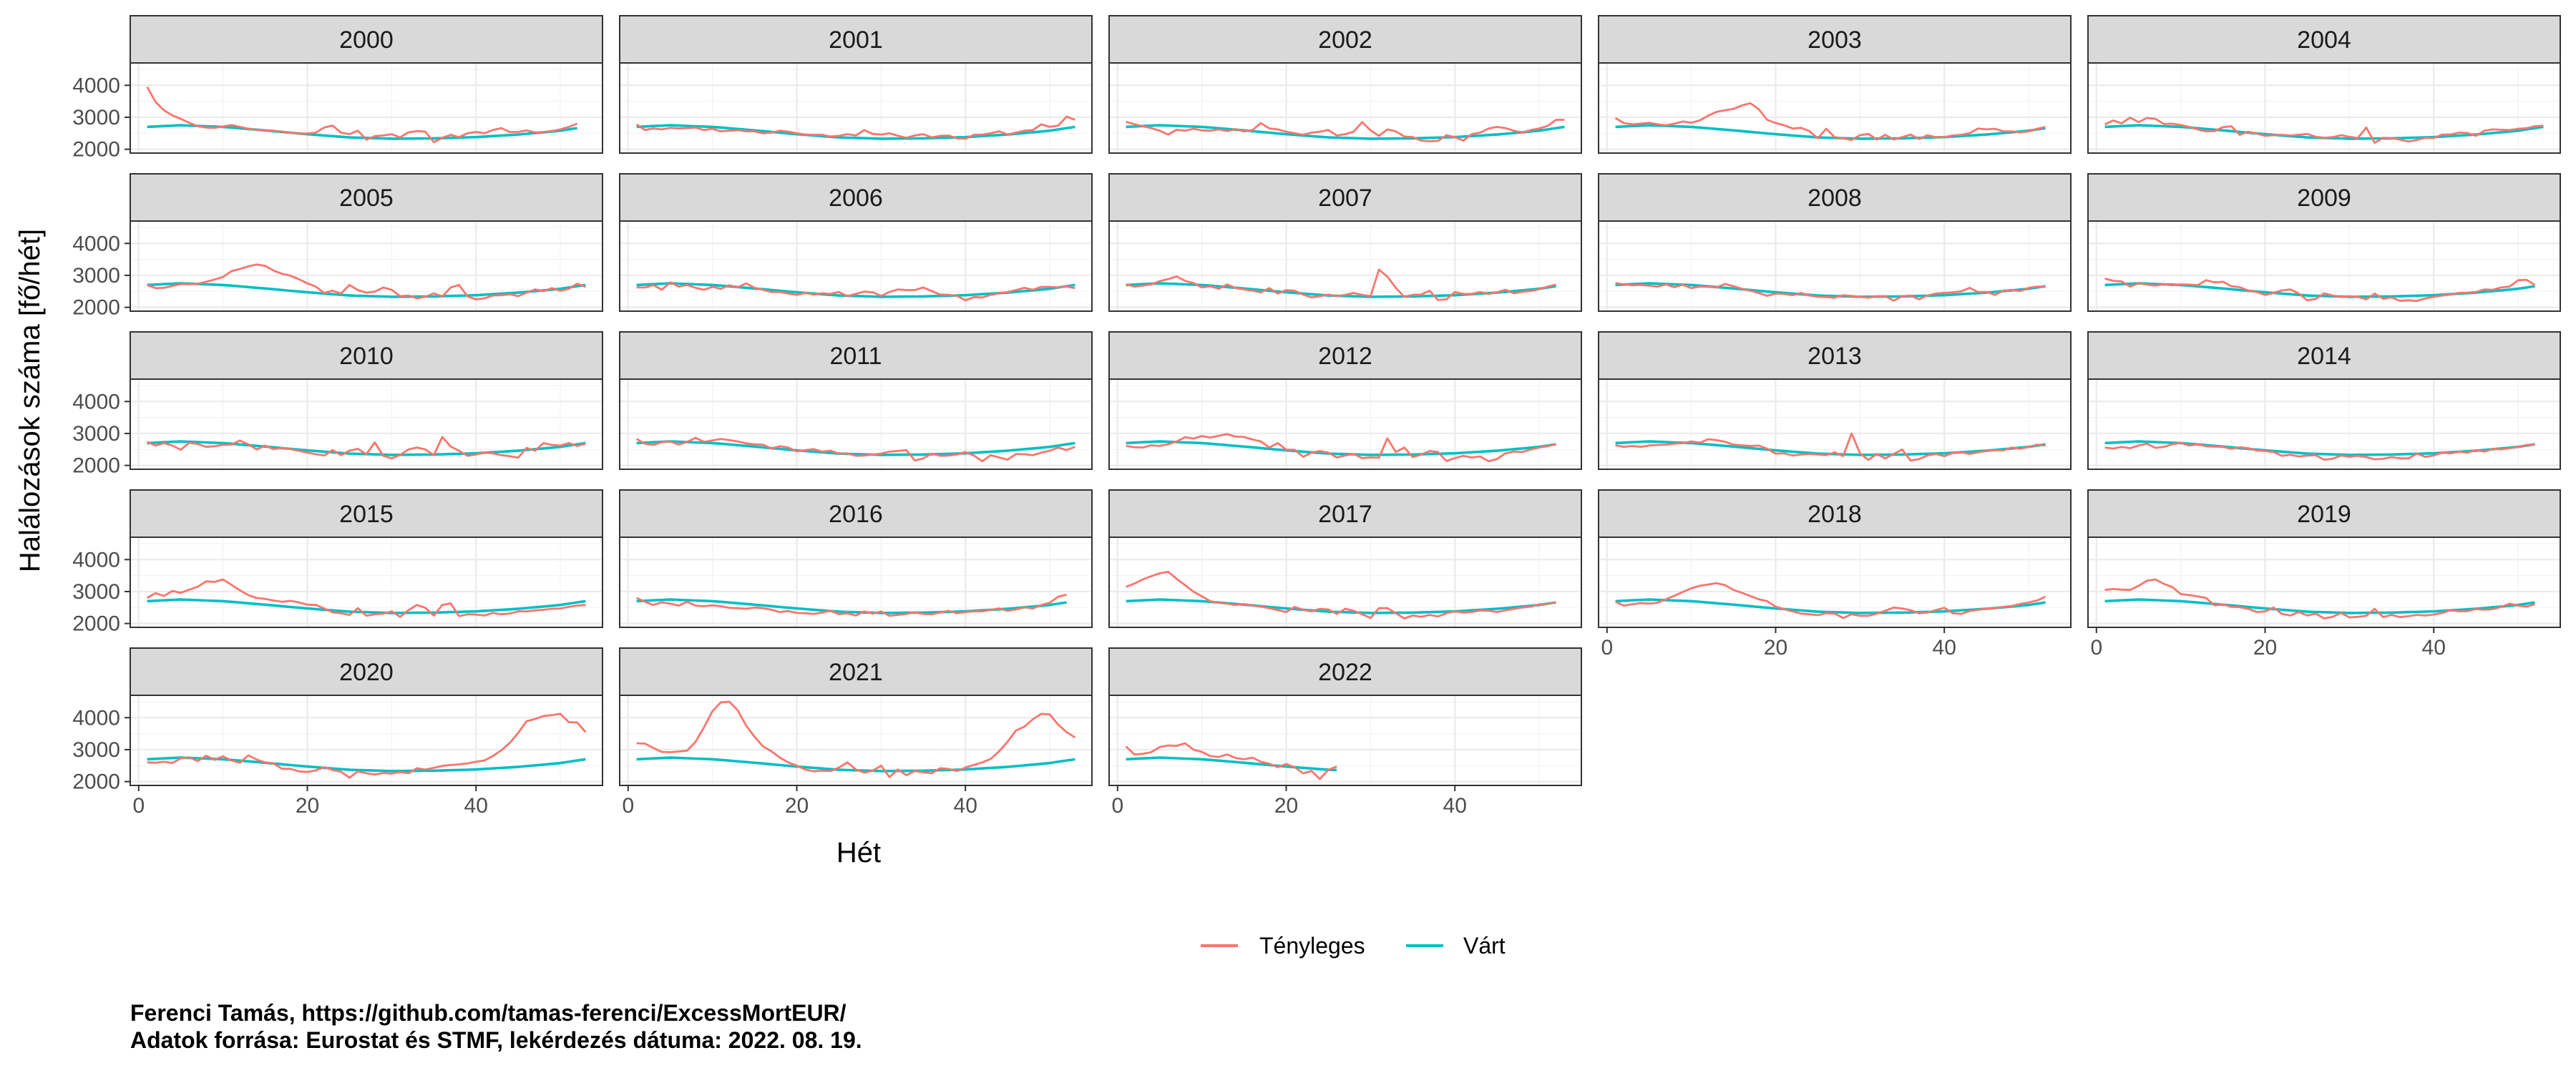 This screenshot has width=2576, height=1073. I want to click on facet-panel-2021: 2021 0 20 40, so click(856, 732).